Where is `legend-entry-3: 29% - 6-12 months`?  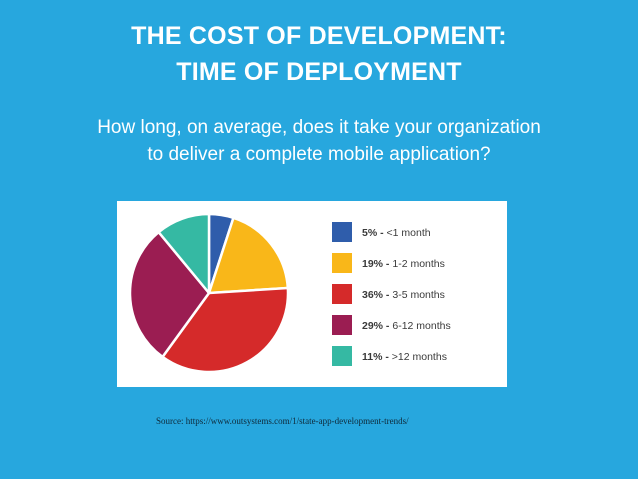
legend-entry-3: 29% - 6-12 months is located at coordinates (406, 326).